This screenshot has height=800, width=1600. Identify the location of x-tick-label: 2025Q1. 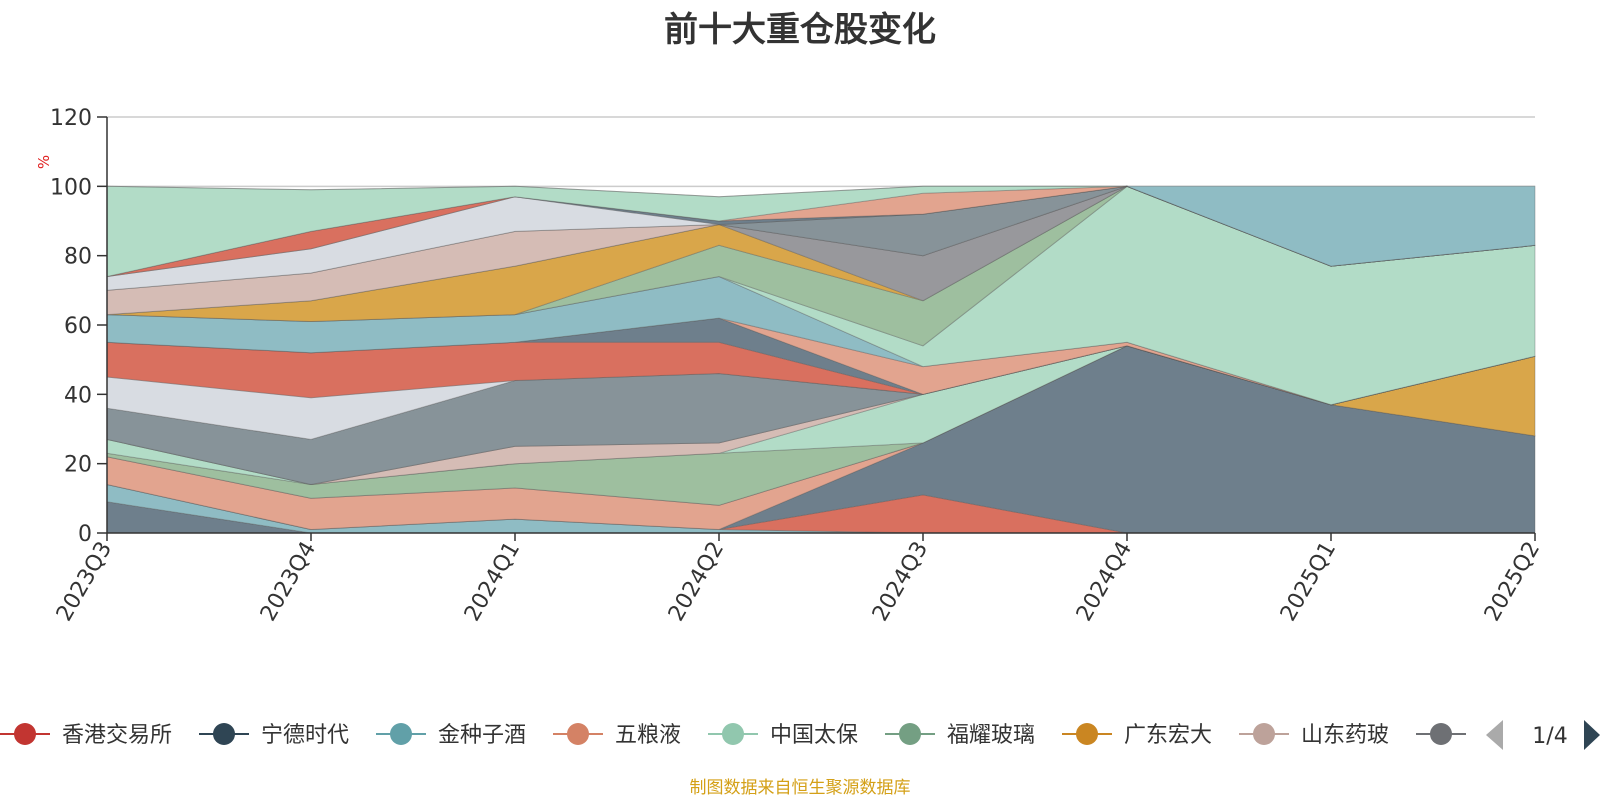
(1308, 582).